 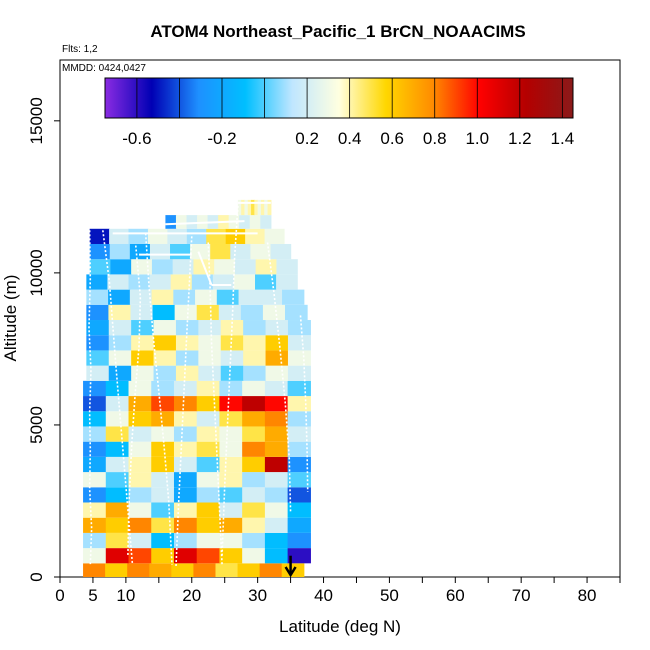 I want to click on flight-track-segment, so click(x=205, y=223).